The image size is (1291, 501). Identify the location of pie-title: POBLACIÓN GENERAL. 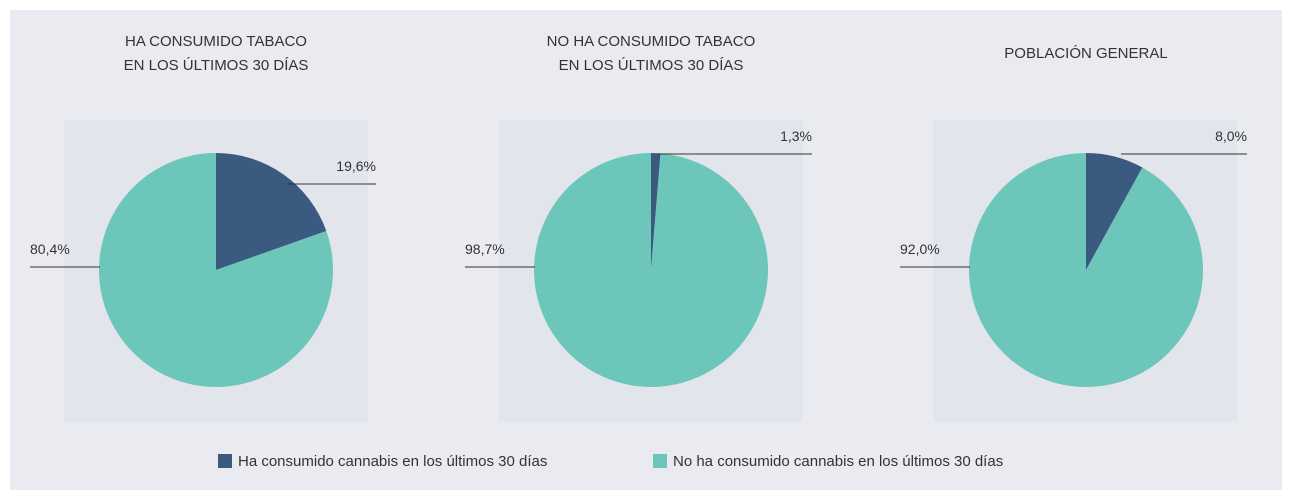
(1085, 53).